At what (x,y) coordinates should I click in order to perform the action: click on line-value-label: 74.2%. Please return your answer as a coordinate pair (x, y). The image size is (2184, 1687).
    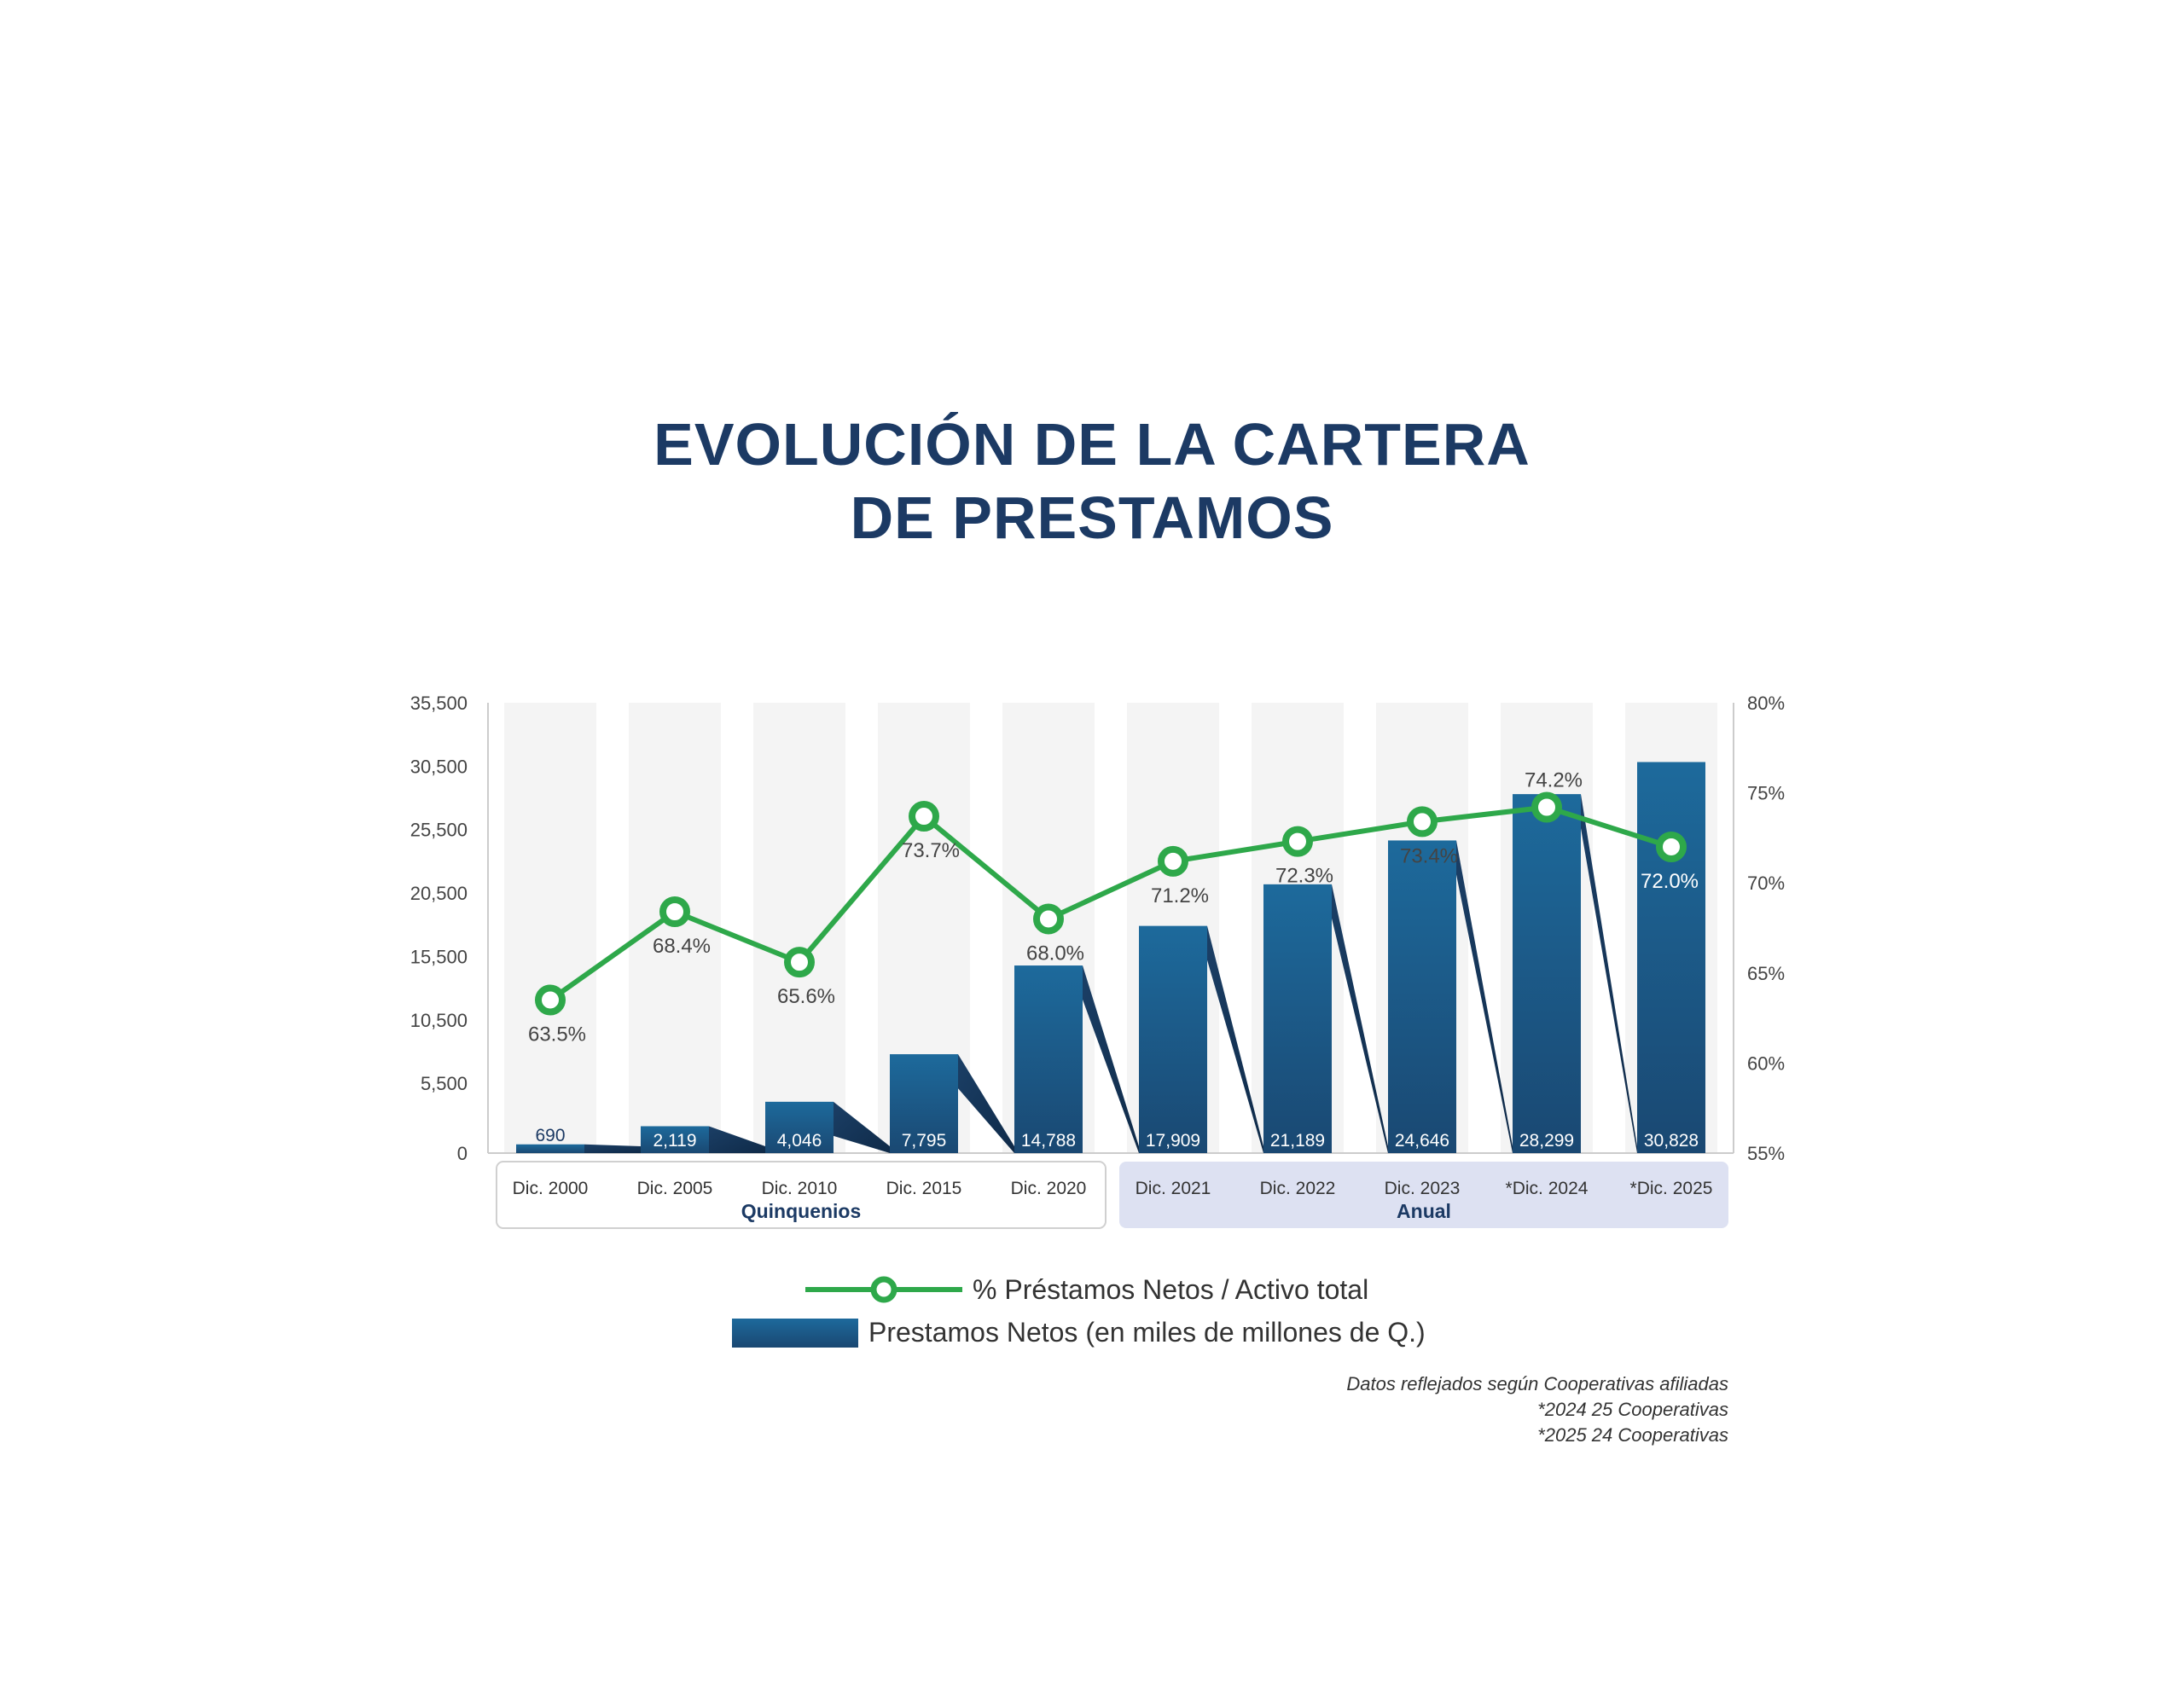
    Looking at the image, I should click on (1554, 780).